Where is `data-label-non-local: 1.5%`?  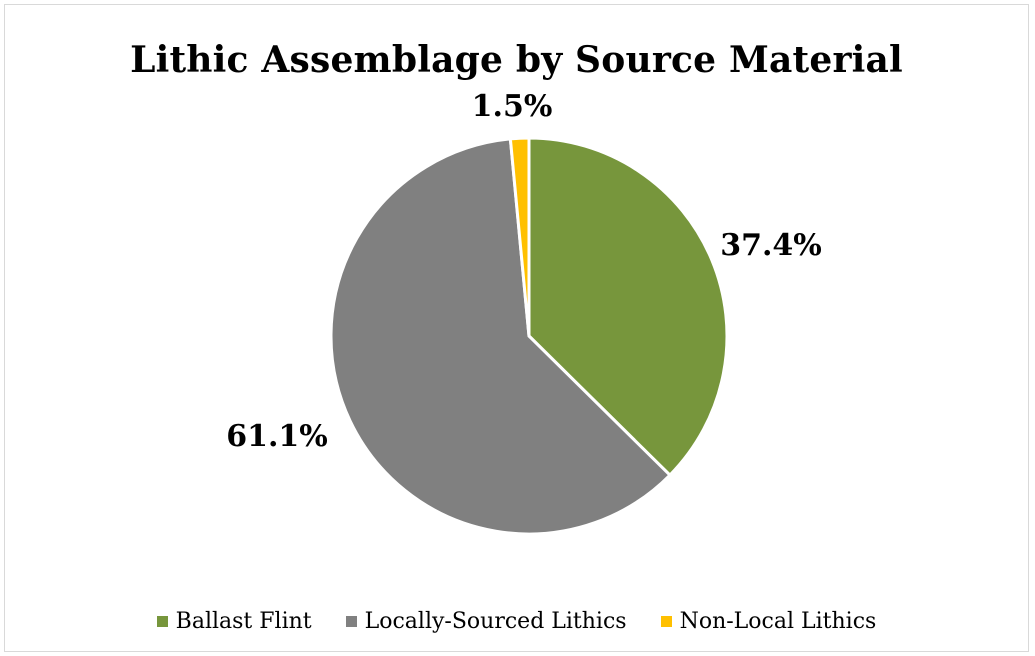
data-label-non-local: 1.5% is located at coordinates (512, 106).